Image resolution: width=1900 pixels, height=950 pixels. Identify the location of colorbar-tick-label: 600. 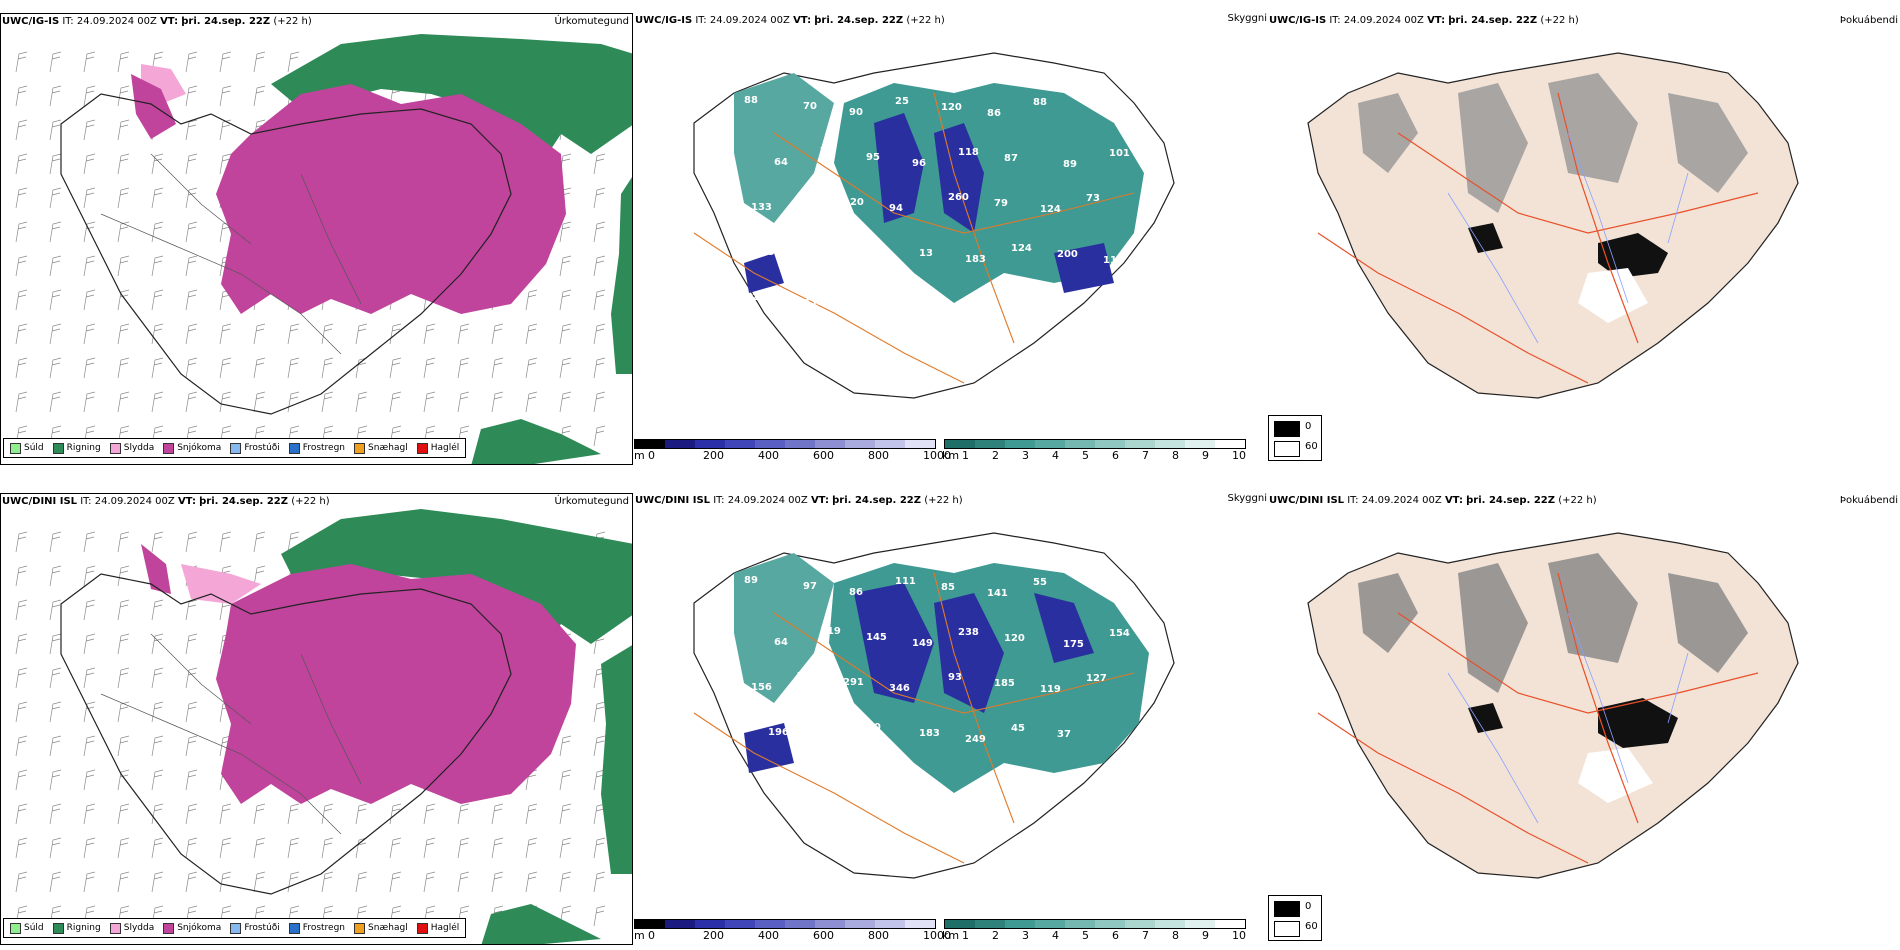
(823, 935).